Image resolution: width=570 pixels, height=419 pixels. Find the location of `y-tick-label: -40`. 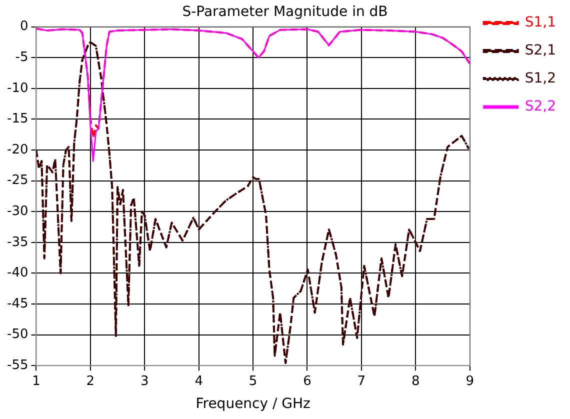

y-tick-label: -40 is located at coordinates (17, 273).